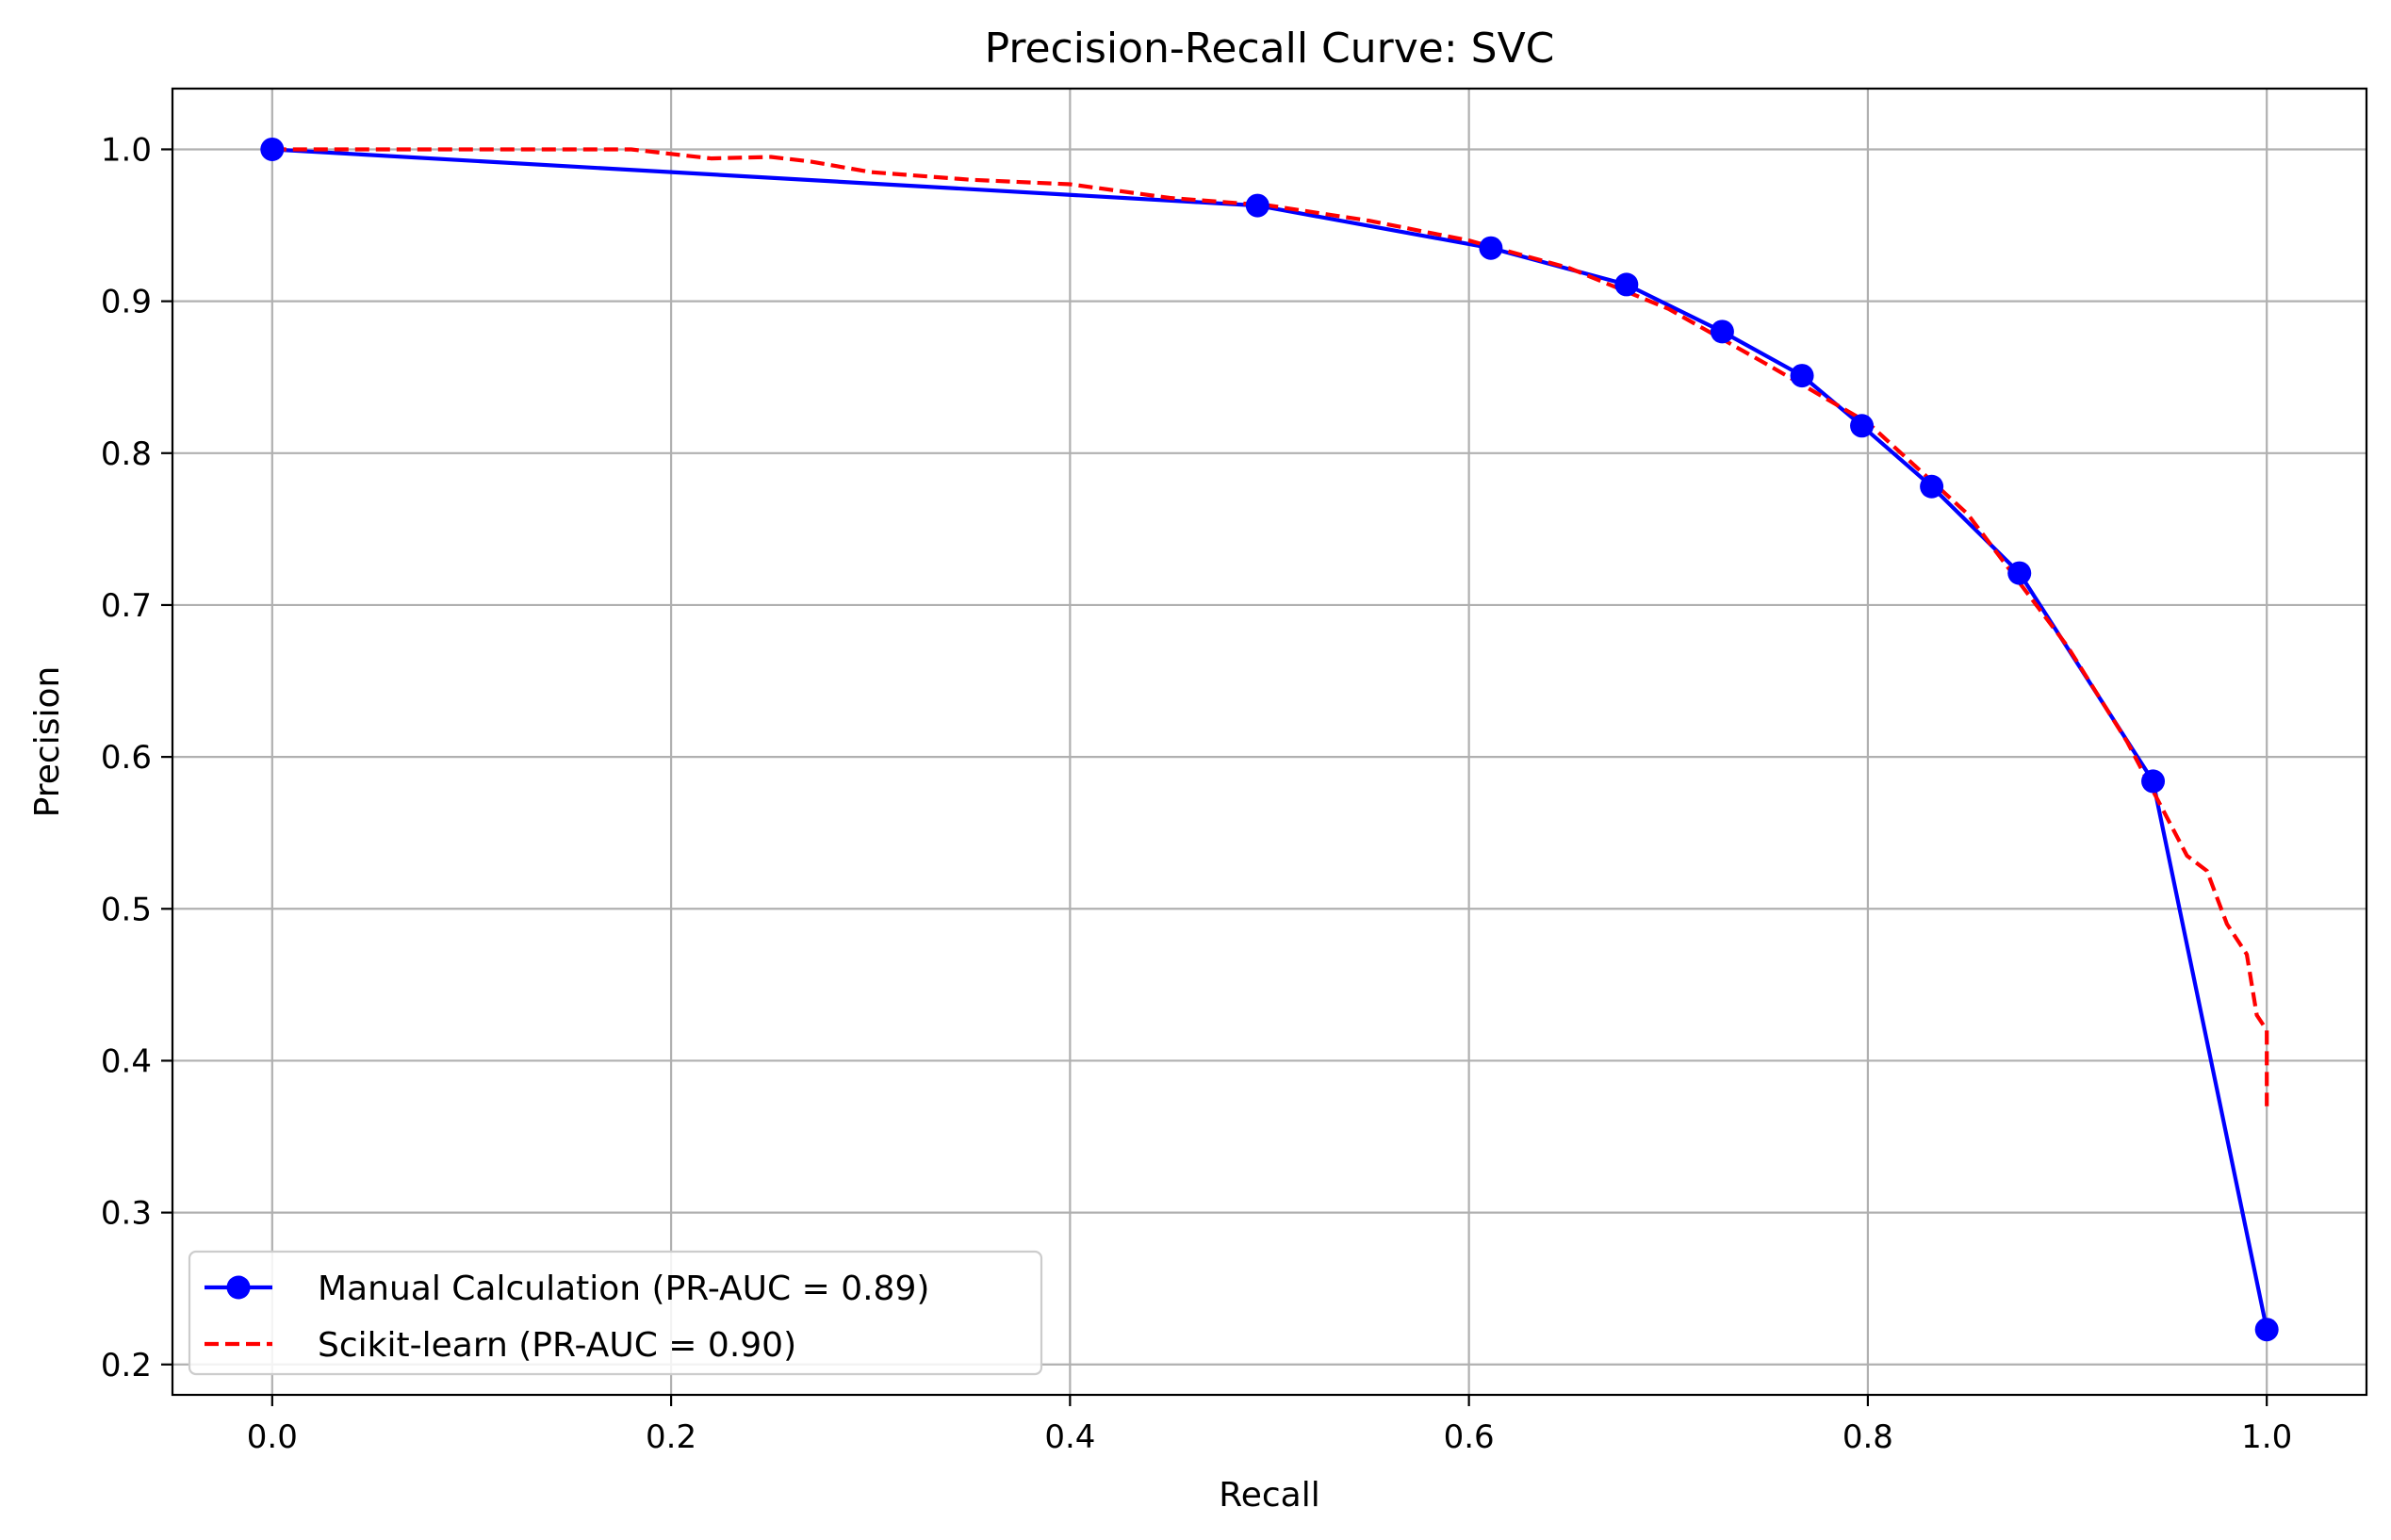  I want to click on x-tick-label: 0.0, so click(272, 1437).